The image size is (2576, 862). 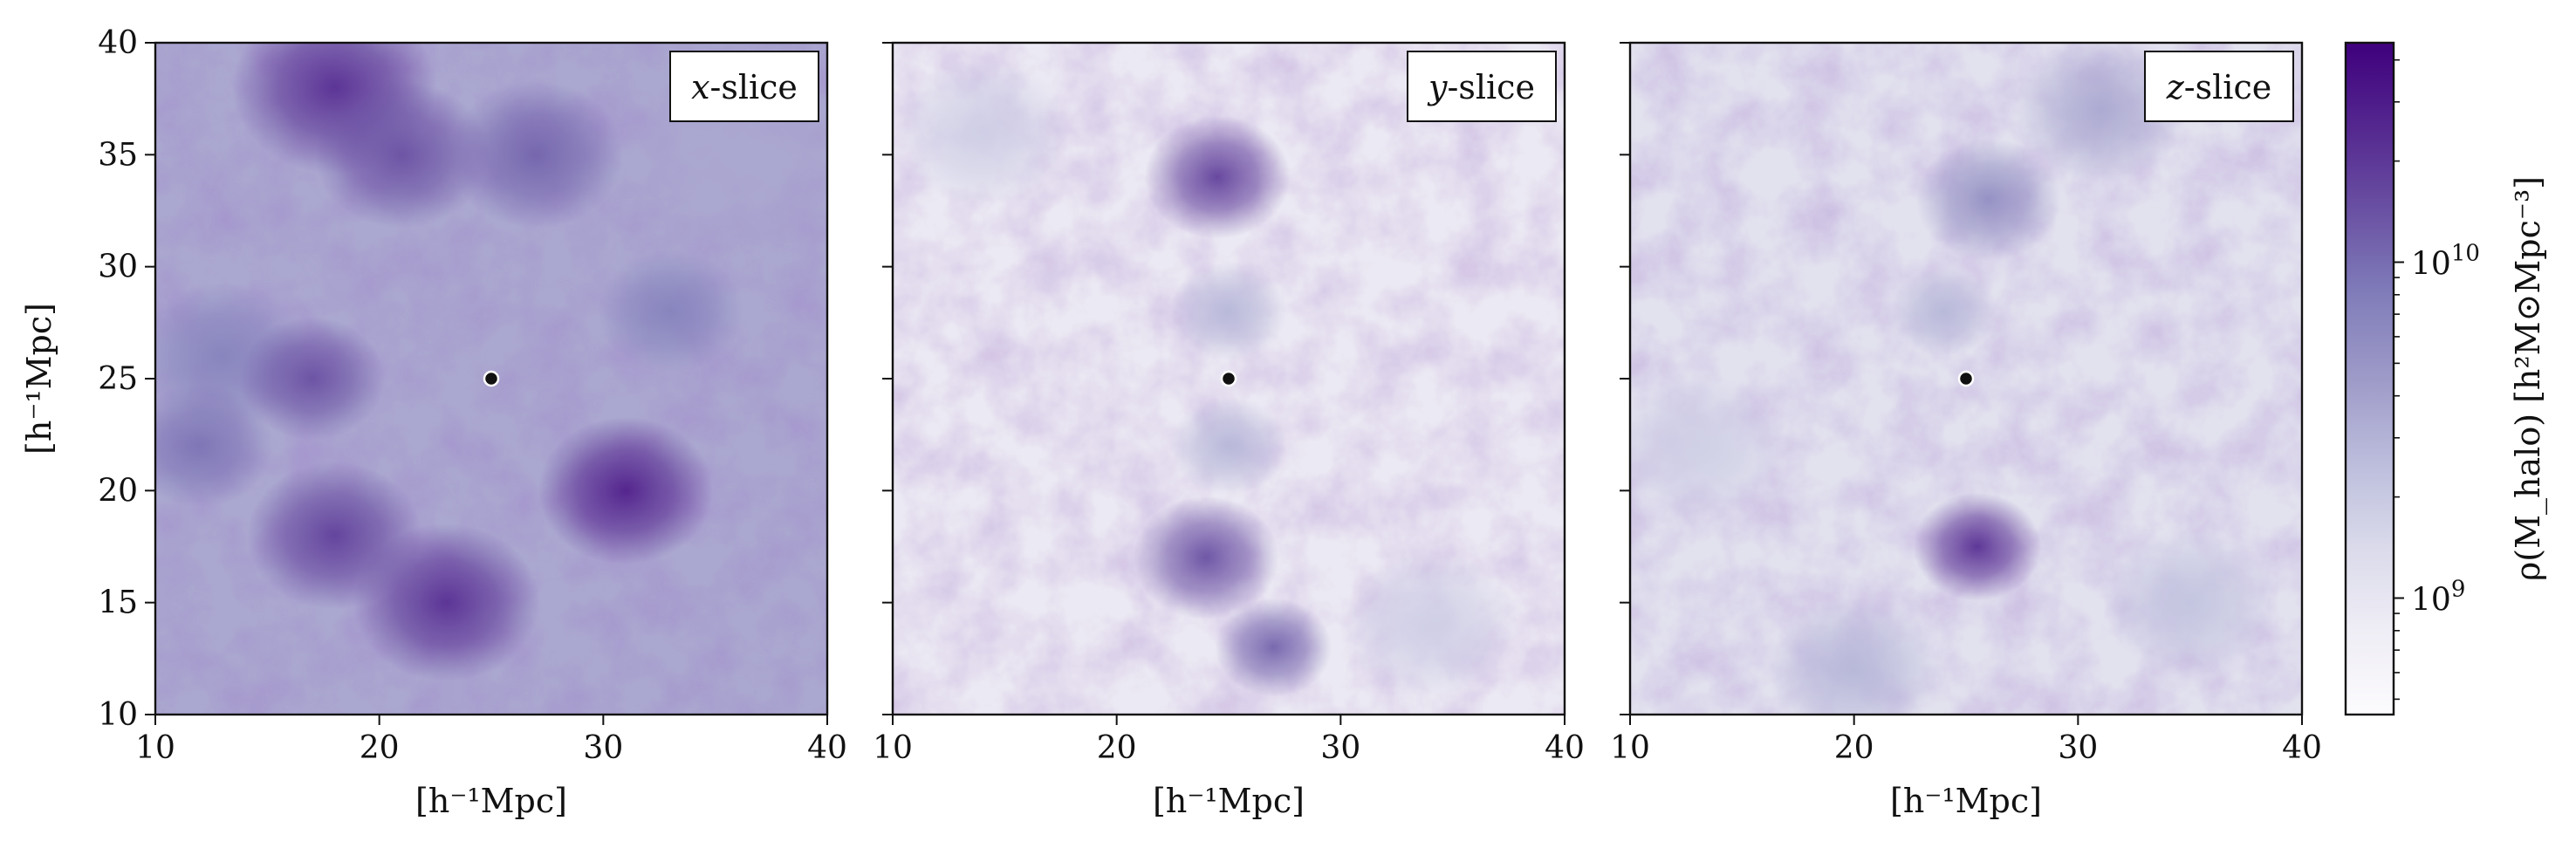 I want to click on y-axis-label: [h⁻¹Mpc], so click(x=39, y=379).